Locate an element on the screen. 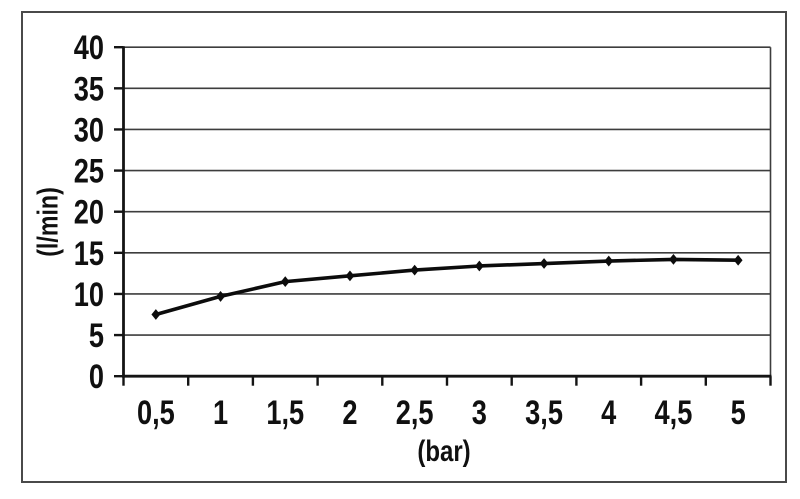 This screenshot has height=499, width=800. y-tick-label: 10 is located at coordinates (89, 294).